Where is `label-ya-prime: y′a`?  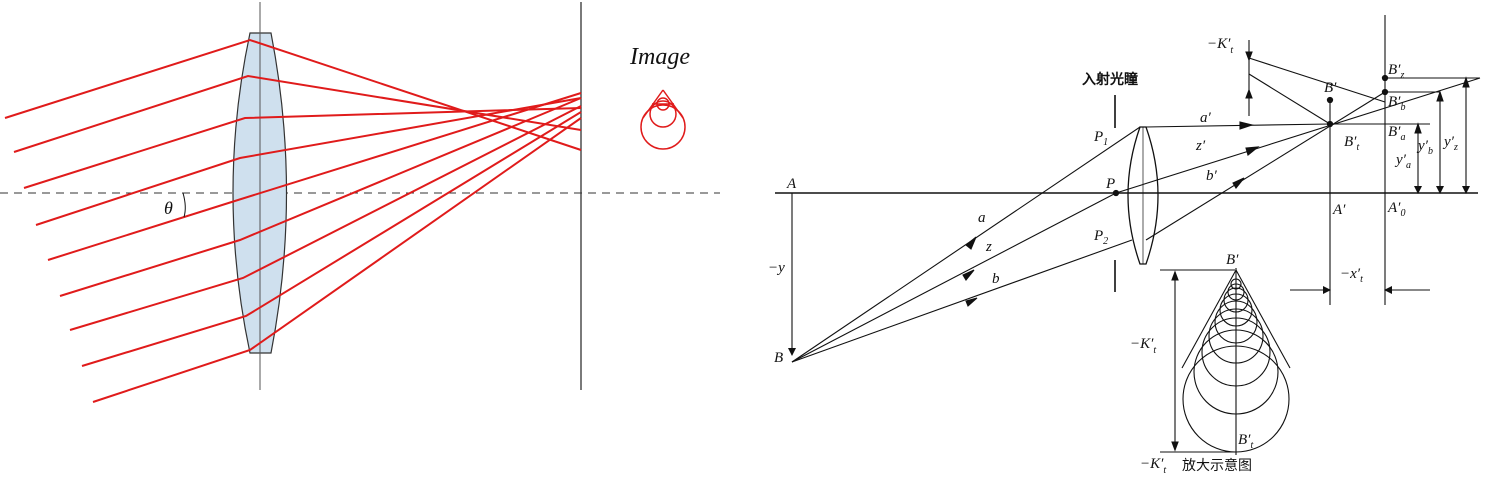
label-ya-prime: y′a is located at coordinates (1402, 161).